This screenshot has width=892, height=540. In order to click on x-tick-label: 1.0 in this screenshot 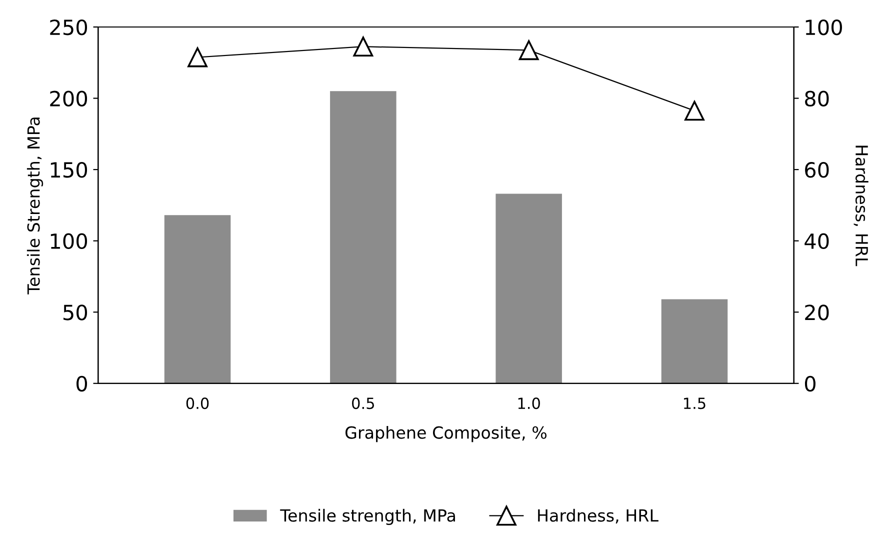, I will do `click(529, 404)`.